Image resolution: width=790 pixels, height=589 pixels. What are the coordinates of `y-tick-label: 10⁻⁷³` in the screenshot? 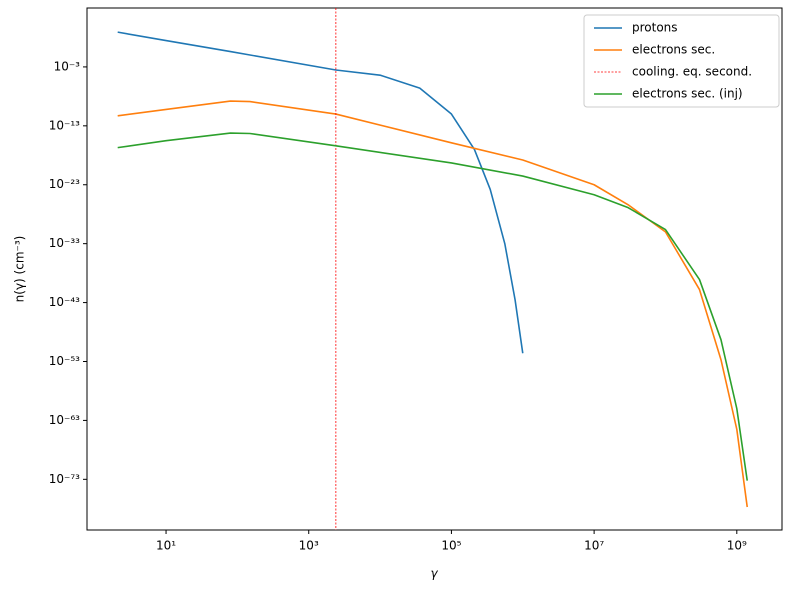 It's located at (64, 479).